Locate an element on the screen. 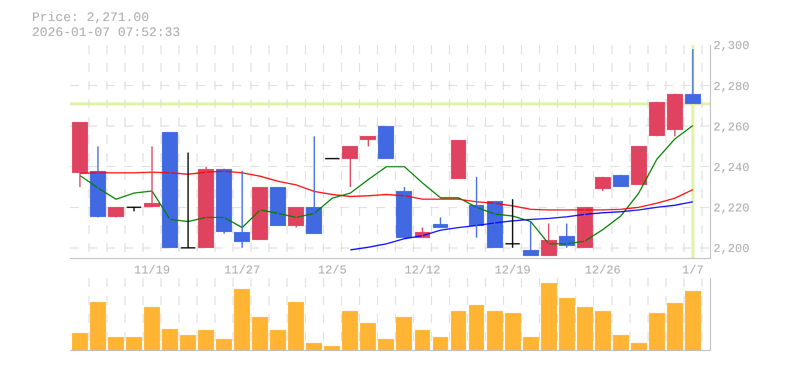  y-tick-label: 2,280 is located at coordinates (731, 87).